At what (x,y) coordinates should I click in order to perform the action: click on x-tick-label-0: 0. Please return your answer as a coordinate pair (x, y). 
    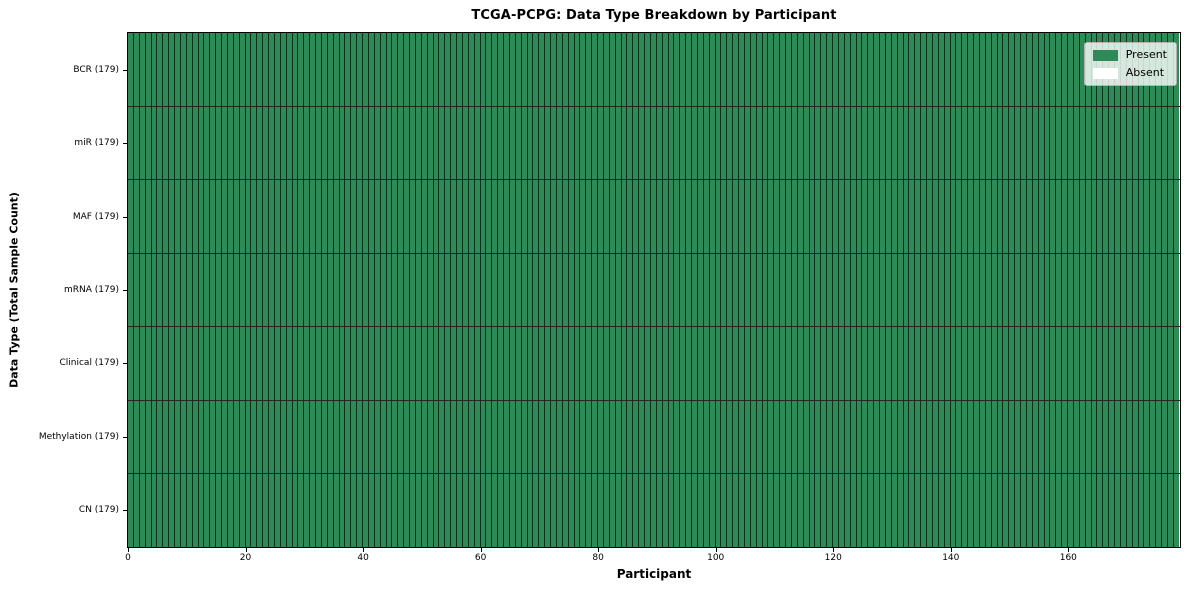
    Looking at the image, I should click on (128, 558).